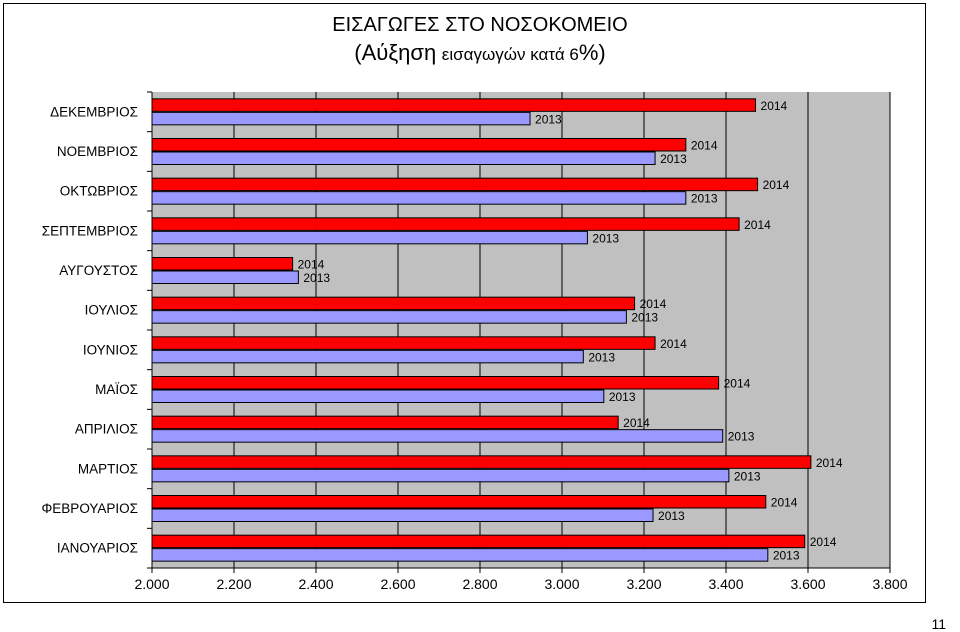  I want to click on x-tick-label: 3.400, so click(725, 584).